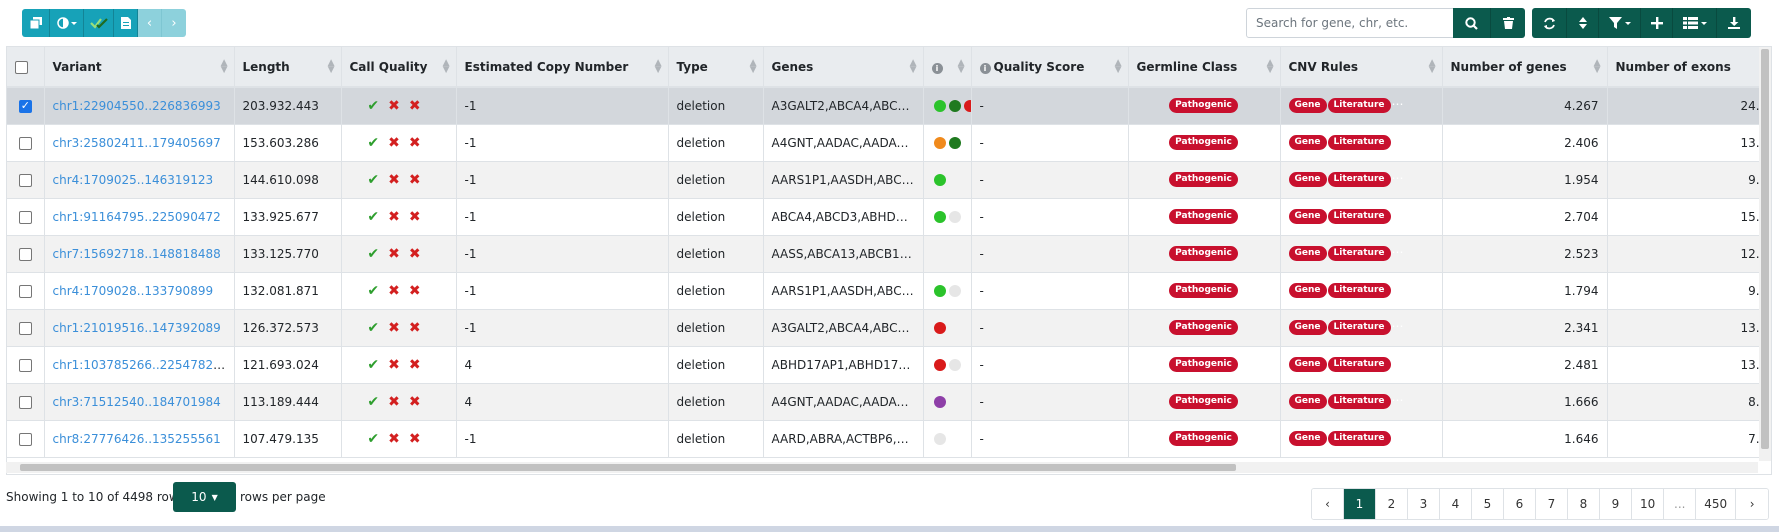  What do you see at coordinates (843, 67) in the screenshot?
I see `column-header: Genes ▲ ▼` at bounding box center [843, 67].